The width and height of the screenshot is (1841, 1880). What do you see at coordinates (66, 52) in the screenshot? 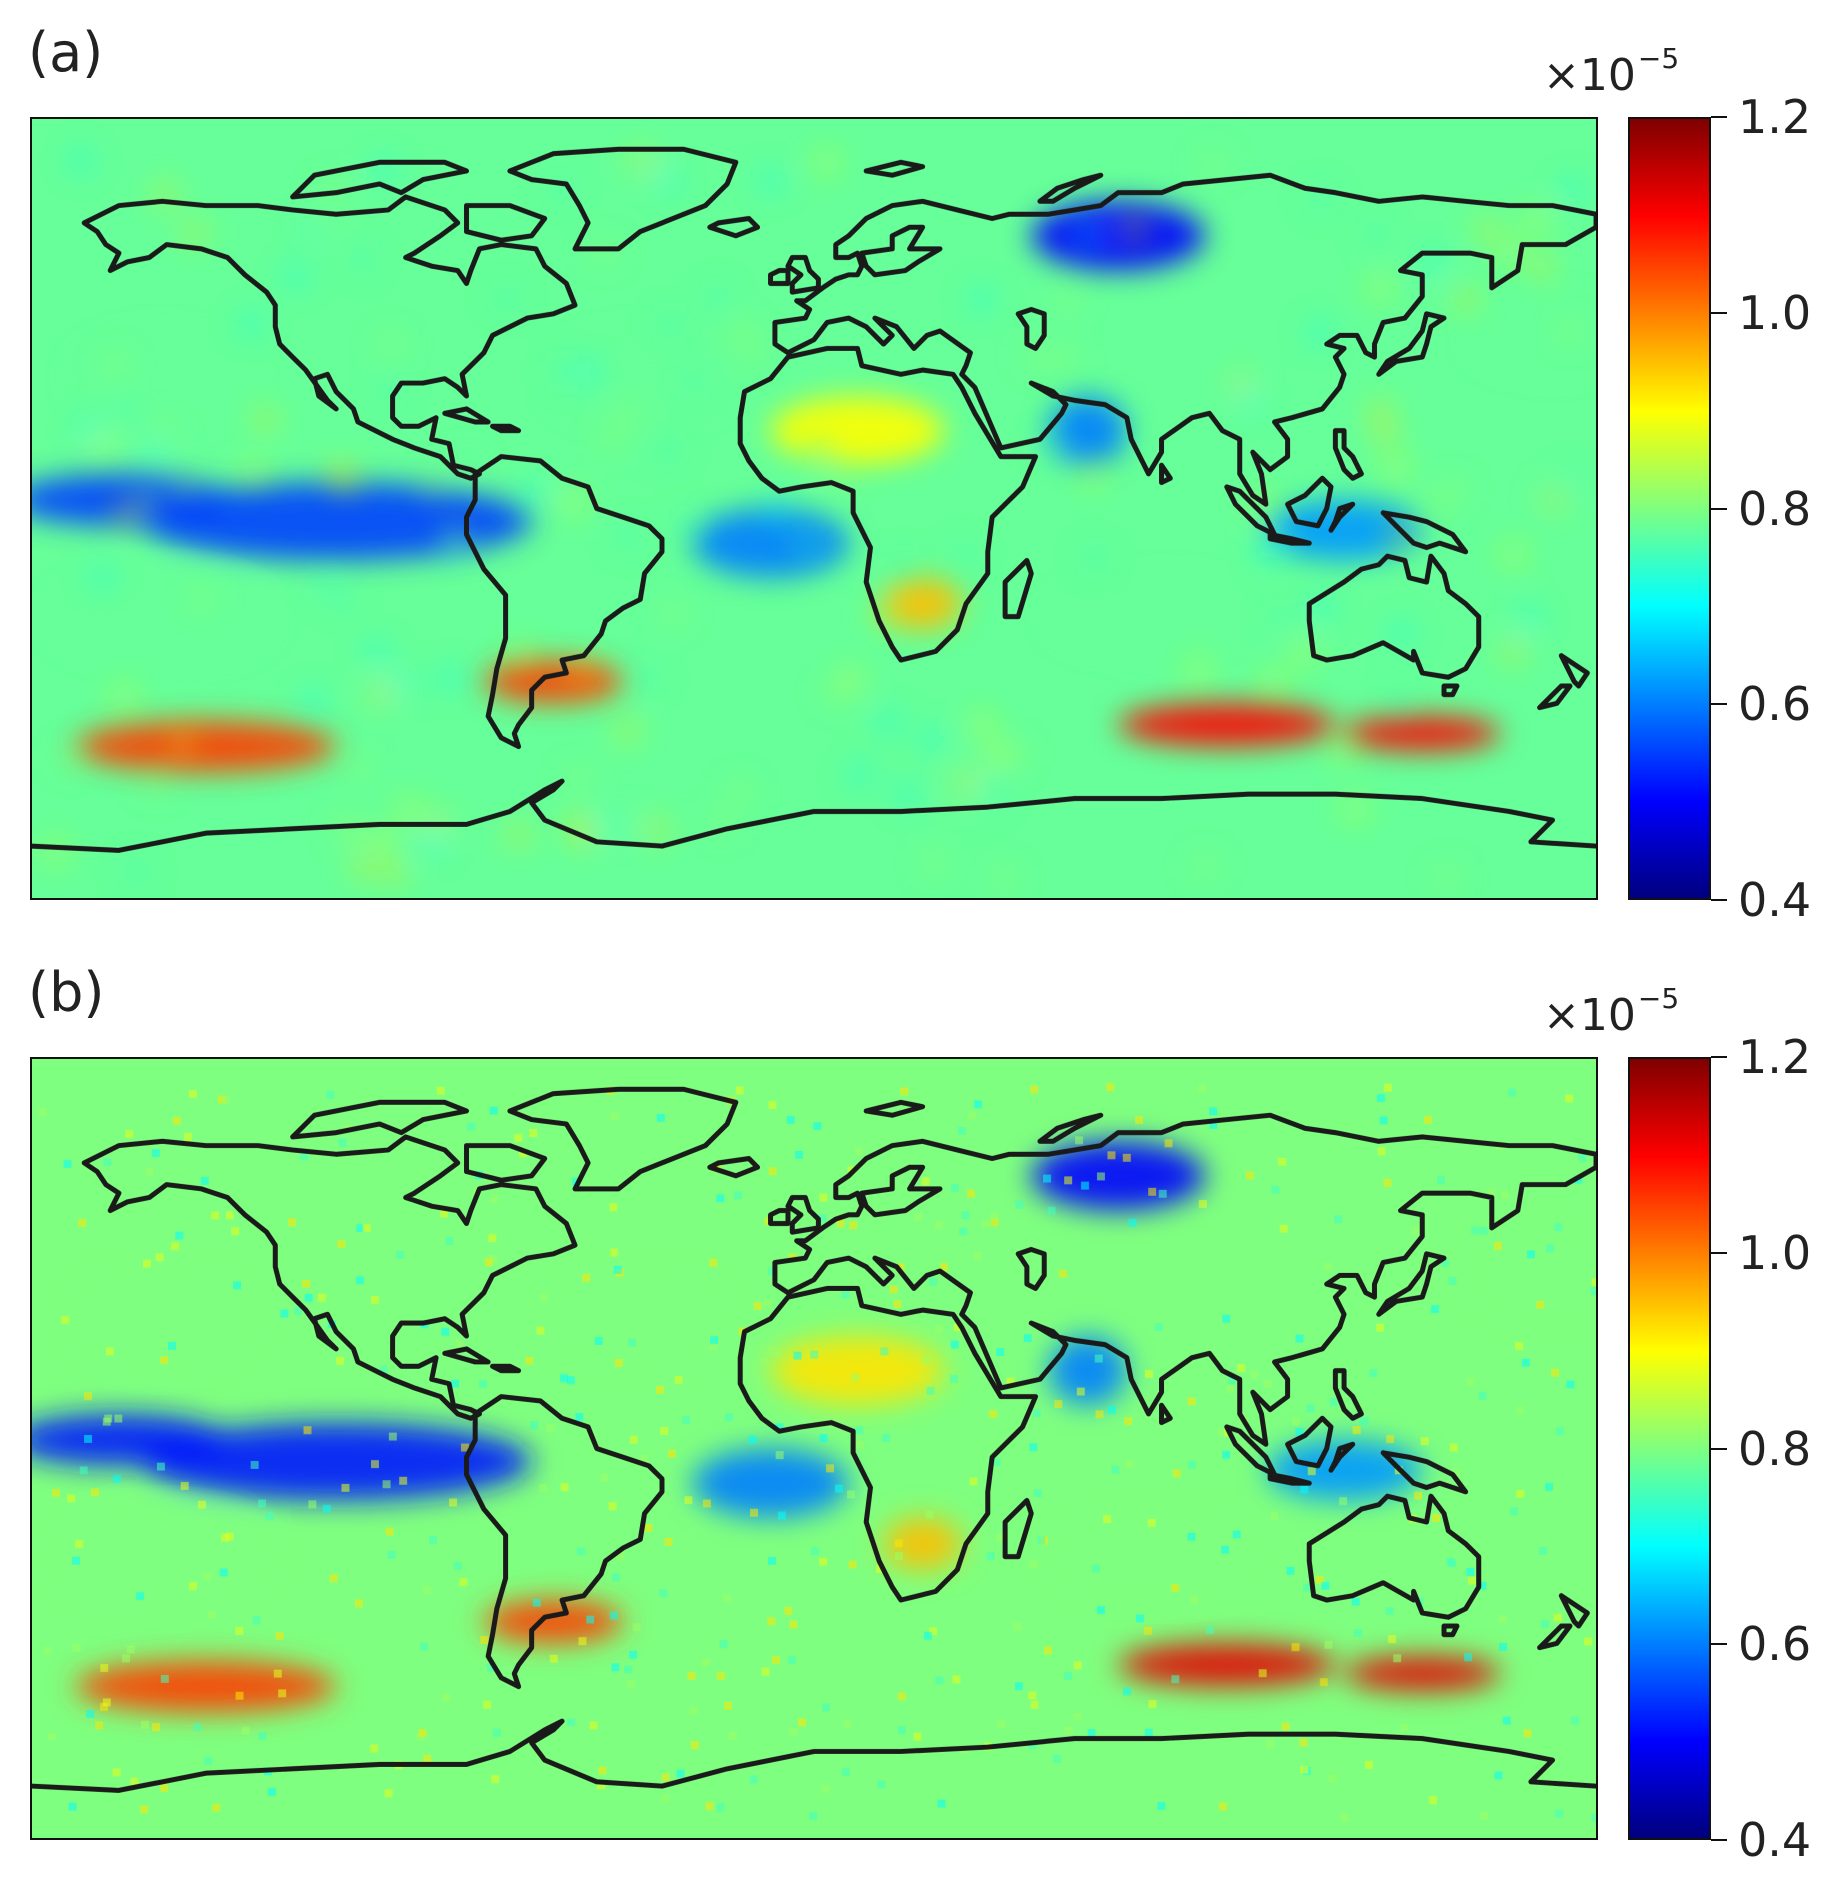
I see `panel-label-a: (a)` at bounding box center [66, 52].